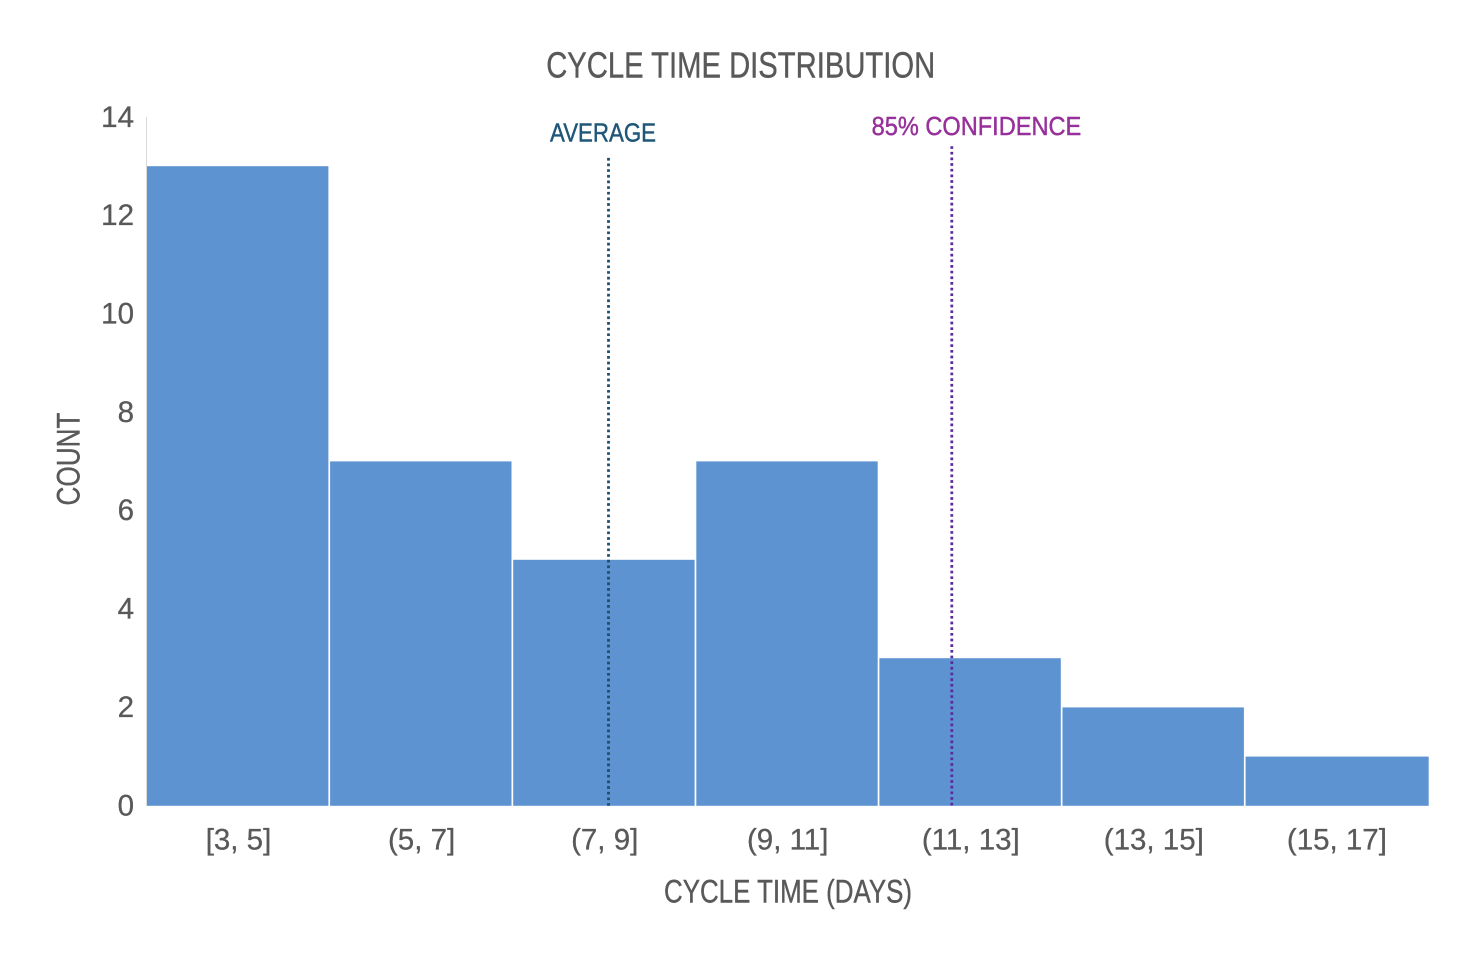  I want to click on svg-text: 0, so click(126, 805).